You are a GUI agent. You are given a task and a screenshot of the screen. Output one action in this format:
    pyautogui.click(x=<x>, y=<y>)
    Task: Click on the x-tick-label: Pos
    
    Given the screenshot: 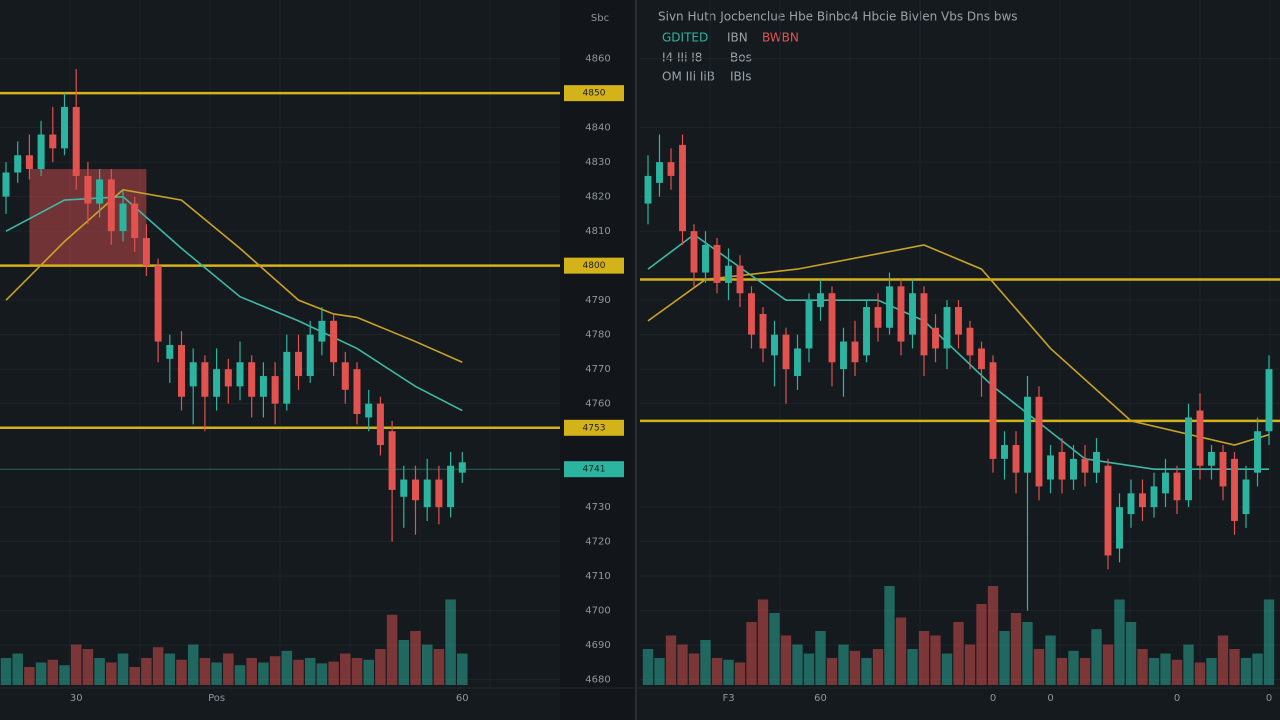 What is the action you would take?
    pyautogui.click(x=216, y=698)
    